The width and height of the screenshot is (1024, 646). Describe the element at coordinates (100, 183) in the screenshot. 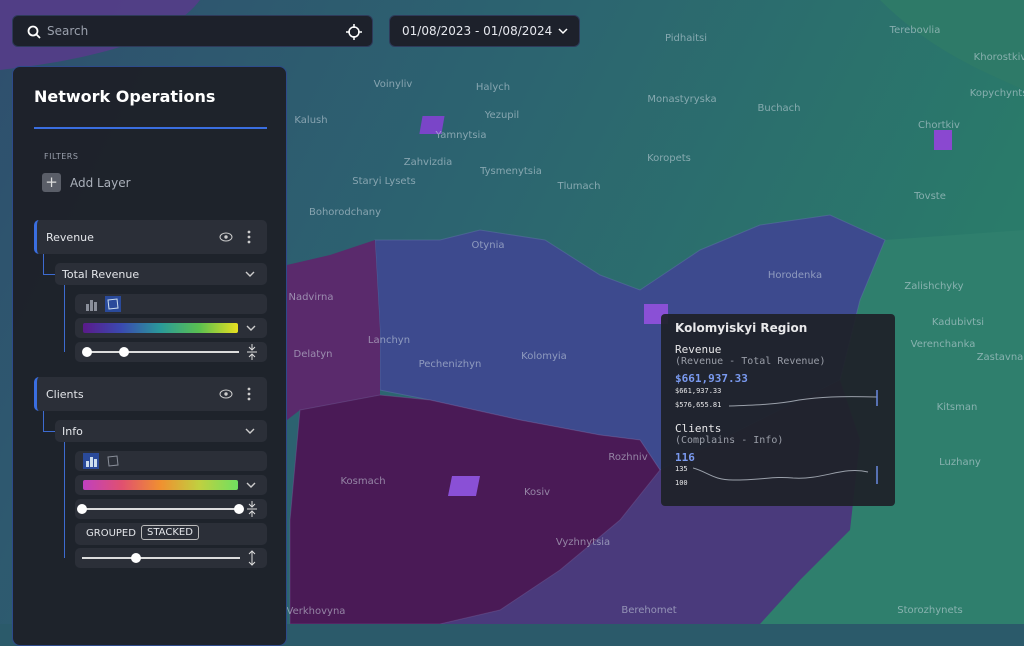

I see `add-layer: Add Layer` at that location.